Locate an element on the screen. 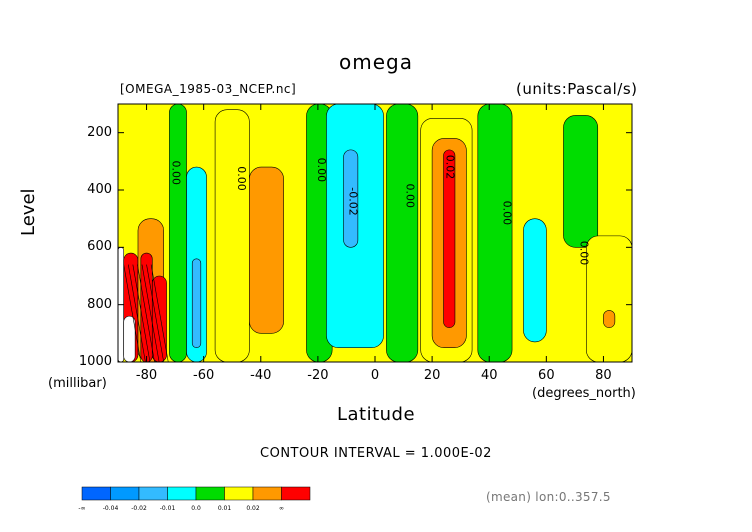 This screenshot has width=752, height=532. colorbar-label: 0.0 is located at coordinates (196, 508).